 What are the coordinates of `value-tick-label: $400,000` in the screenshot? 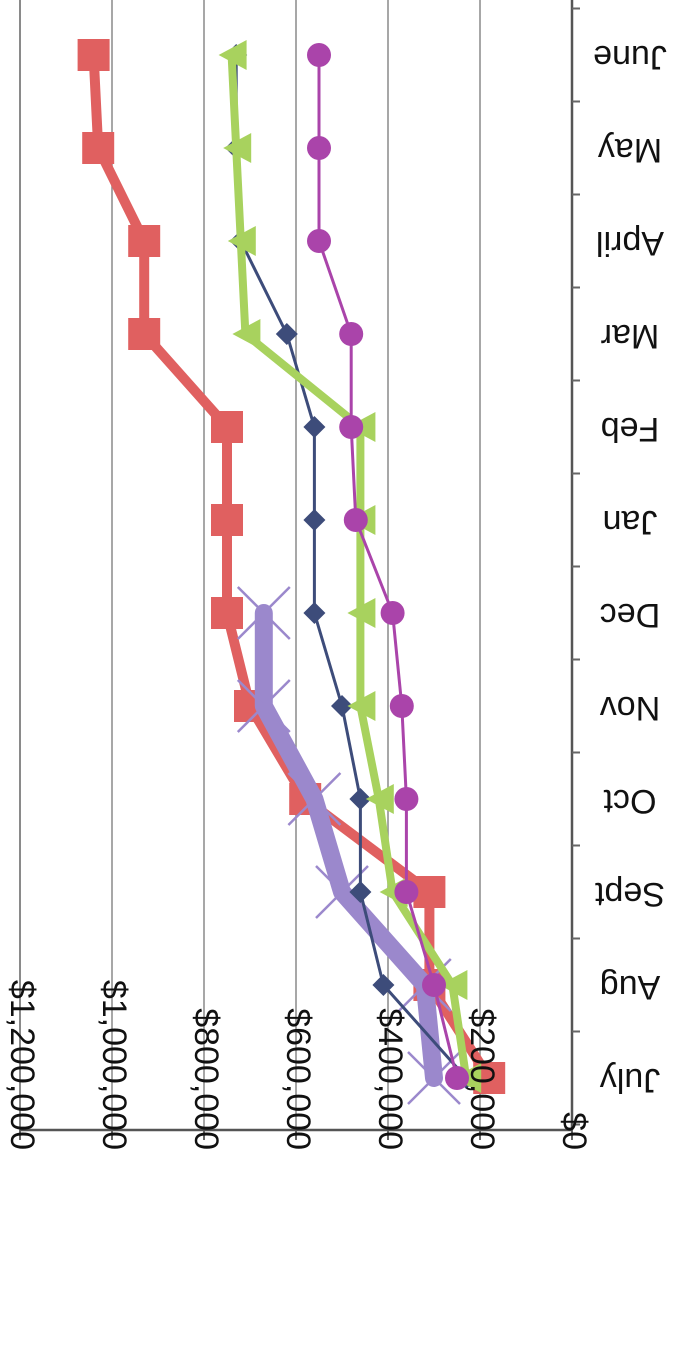 It's located at (390, 1079).